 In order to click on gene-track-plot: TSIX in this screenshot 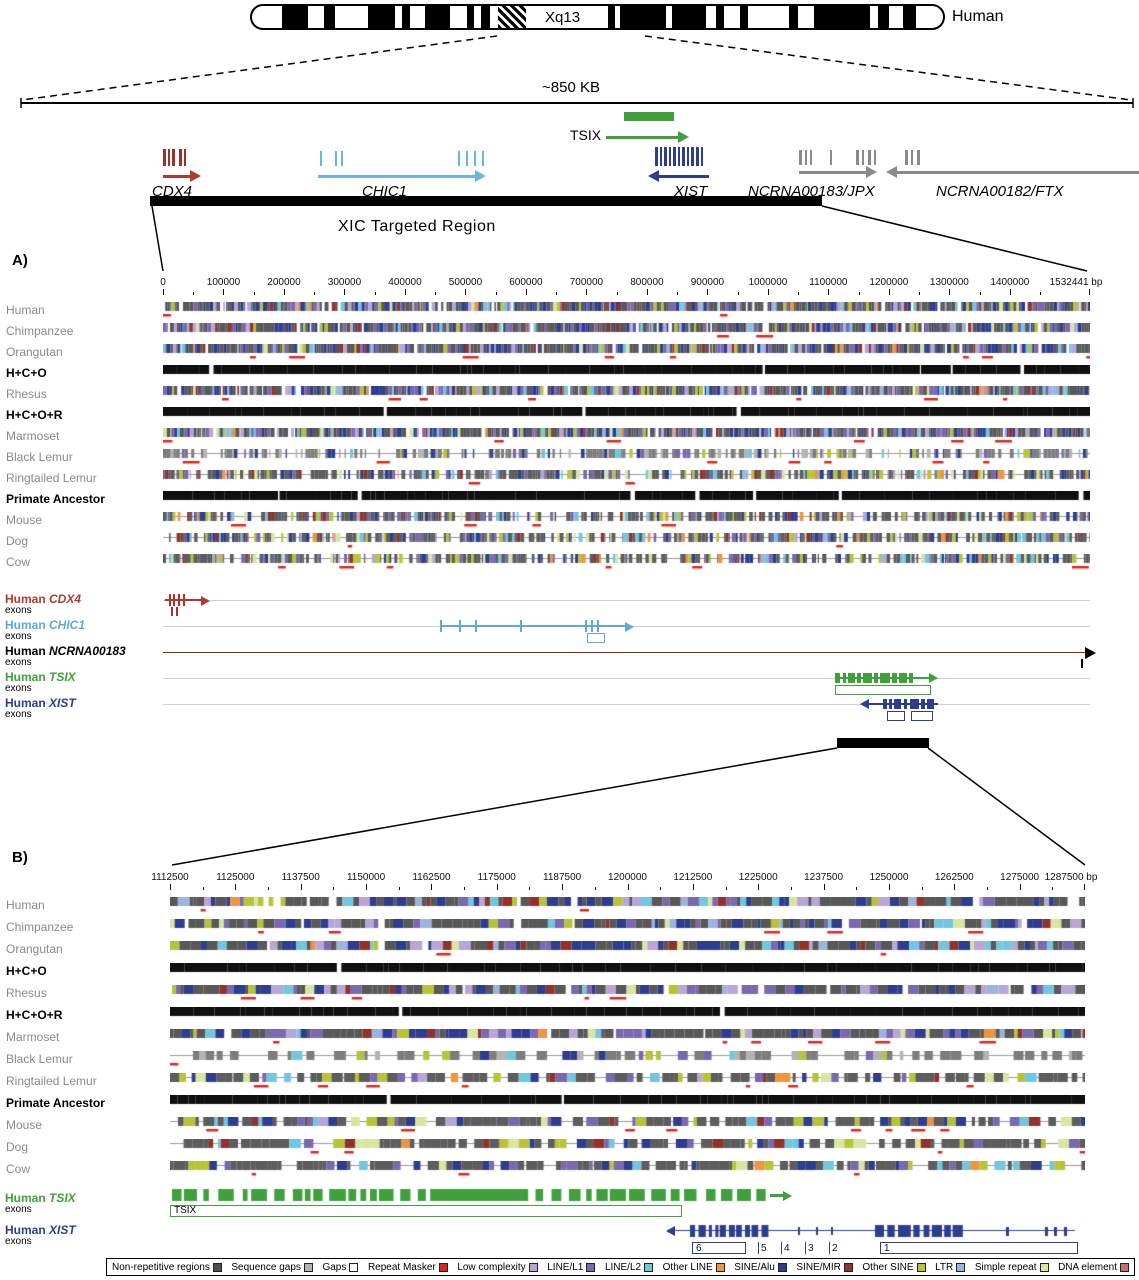, I will do `click(627, 1205)`.